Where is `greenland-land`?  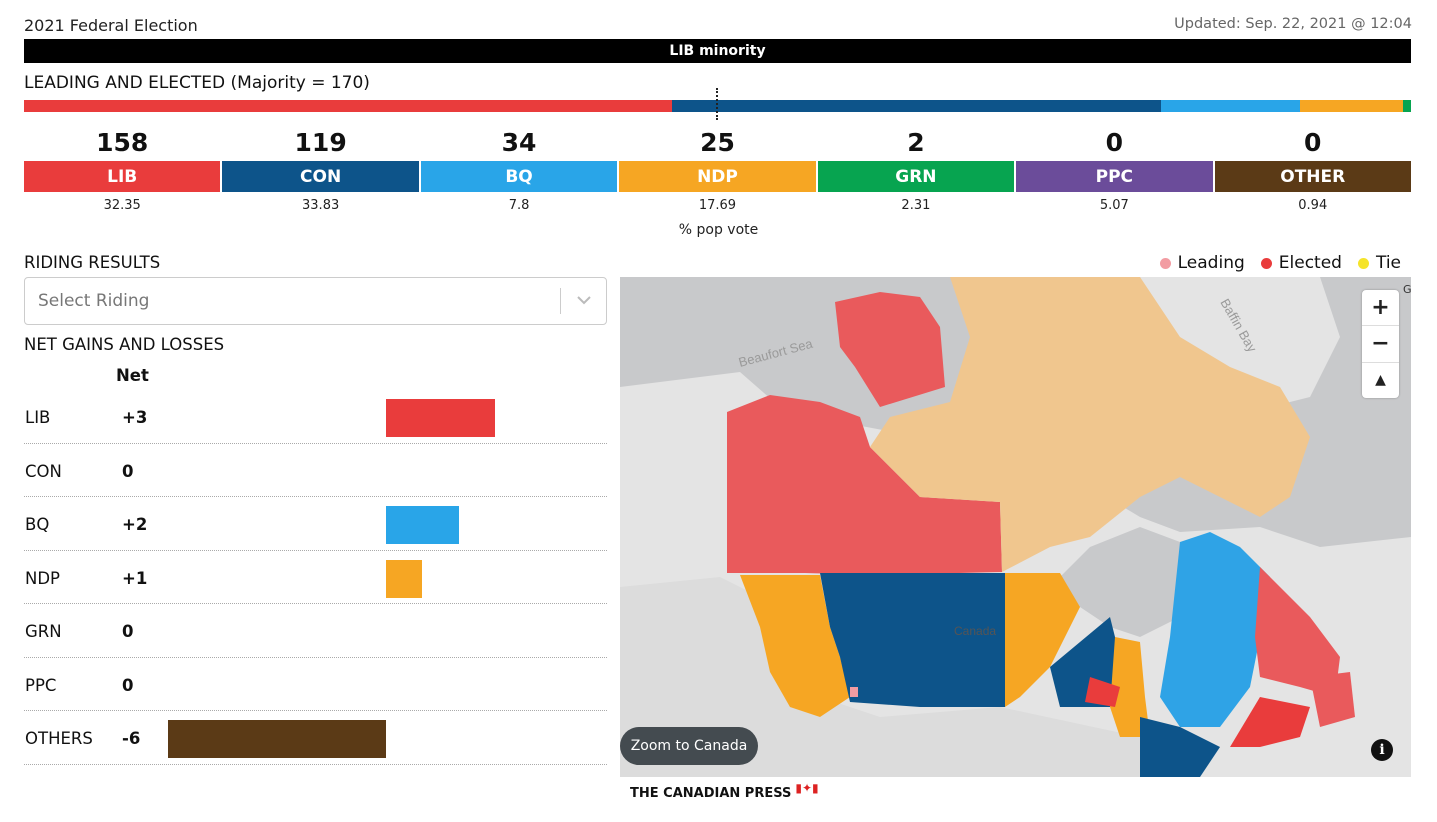
greenland-land is located at coordinates (1240, 342).